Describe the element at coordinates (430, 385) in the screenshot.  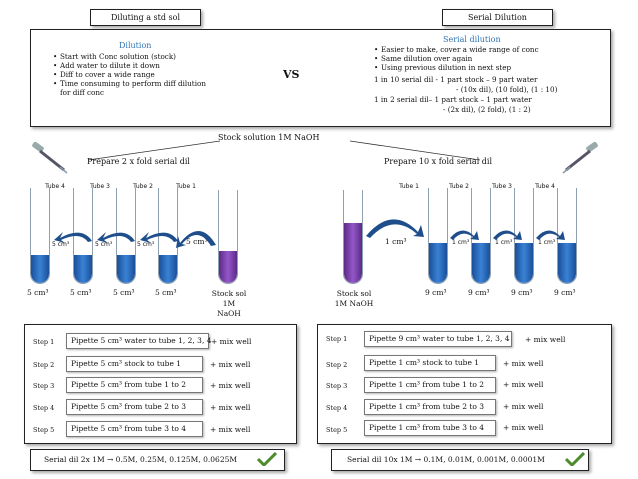
I see `step-action: Pipette 1 cm³ from tube 1 to 2` at that location.